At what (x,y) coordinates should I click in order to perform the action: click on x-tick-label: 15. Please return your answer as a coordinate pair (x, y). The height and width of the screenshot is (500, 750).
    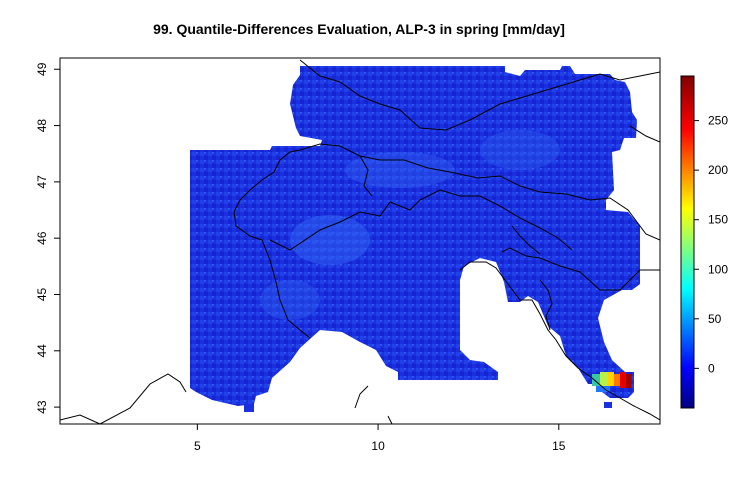
    Looking at the image, I should click on (559, 446).